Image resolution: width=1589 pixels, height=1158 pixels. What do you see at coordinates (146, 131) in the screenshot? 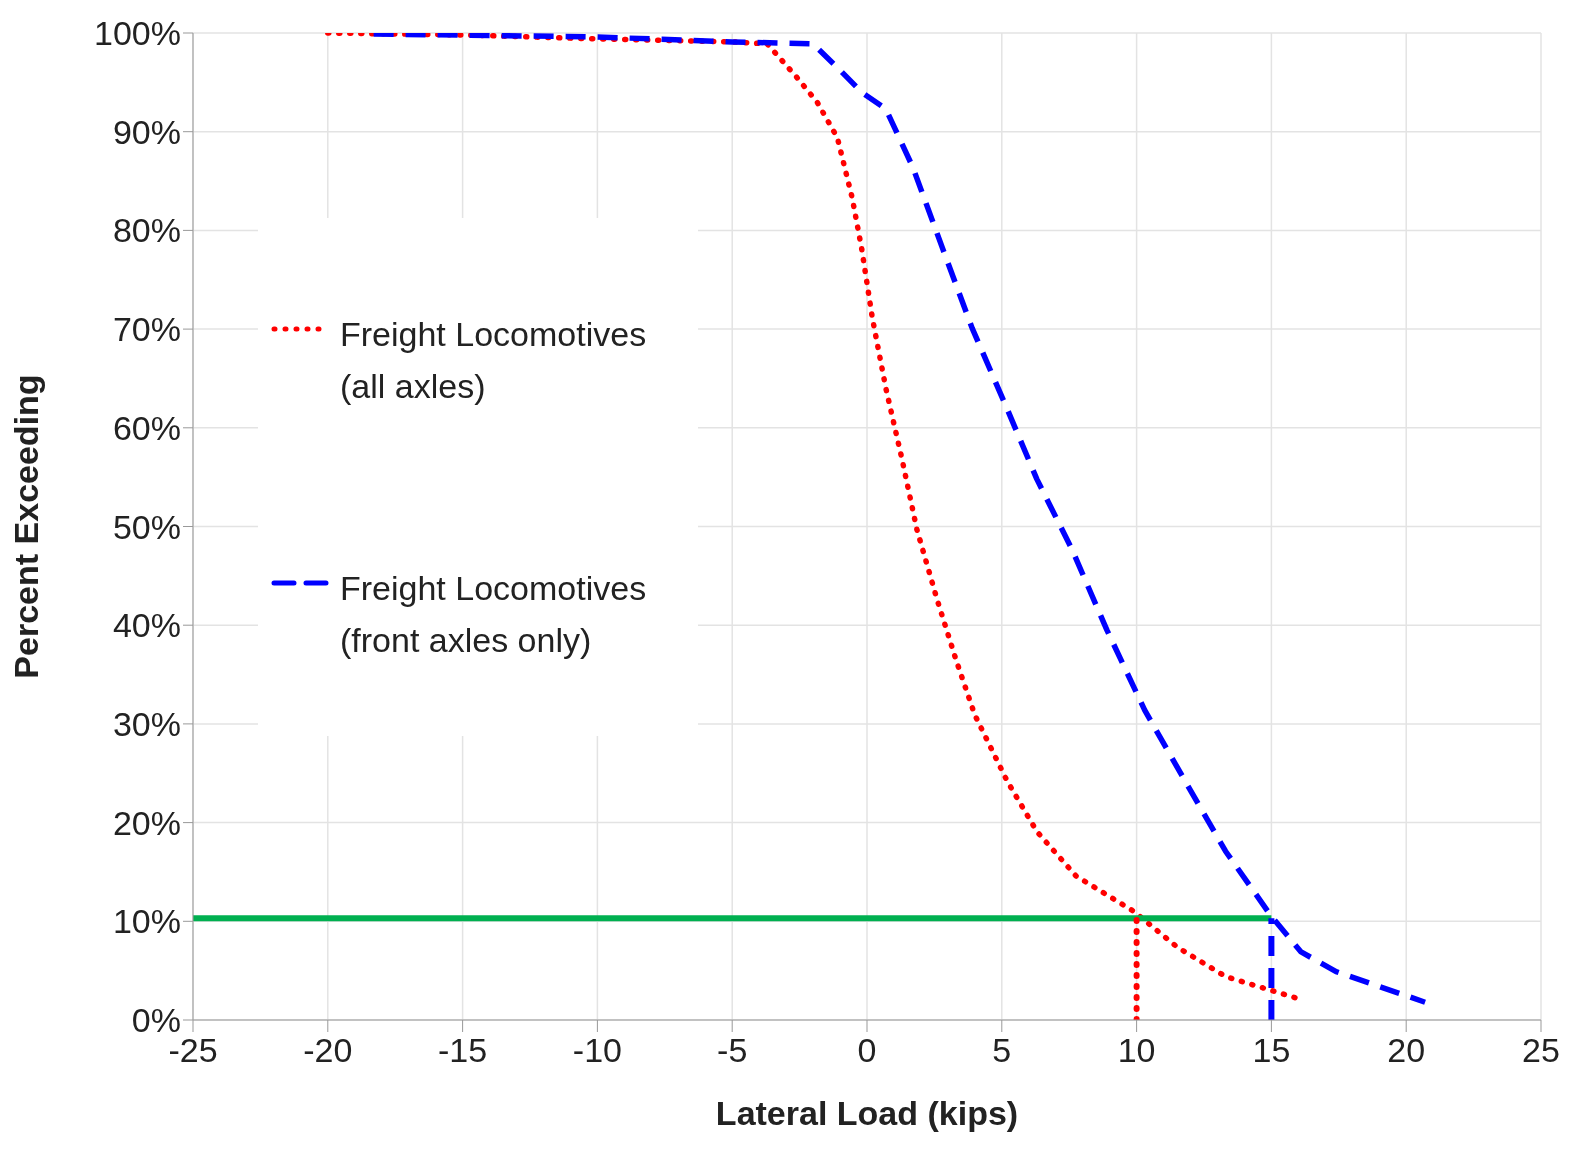
I see `y-tick-label: 90%` at bounding box center [146, 131].